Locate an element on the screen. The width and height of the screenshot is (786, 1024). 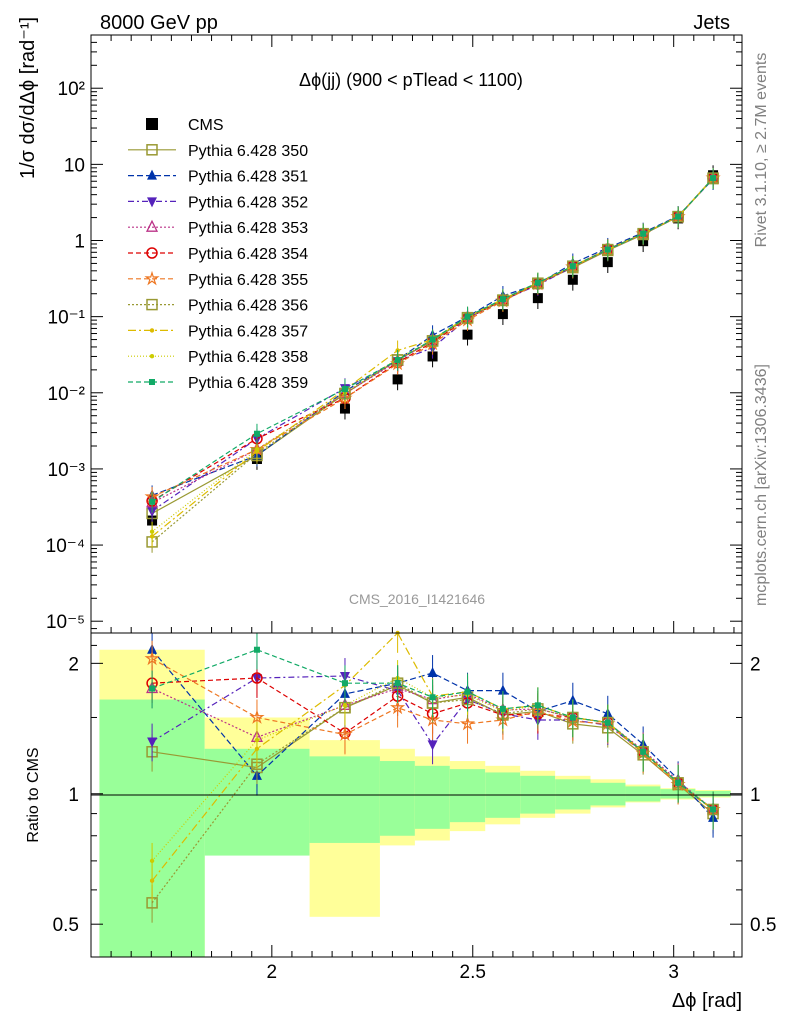
ratio-y-tick-label-left: 2 is located at coordinates (73, 664).